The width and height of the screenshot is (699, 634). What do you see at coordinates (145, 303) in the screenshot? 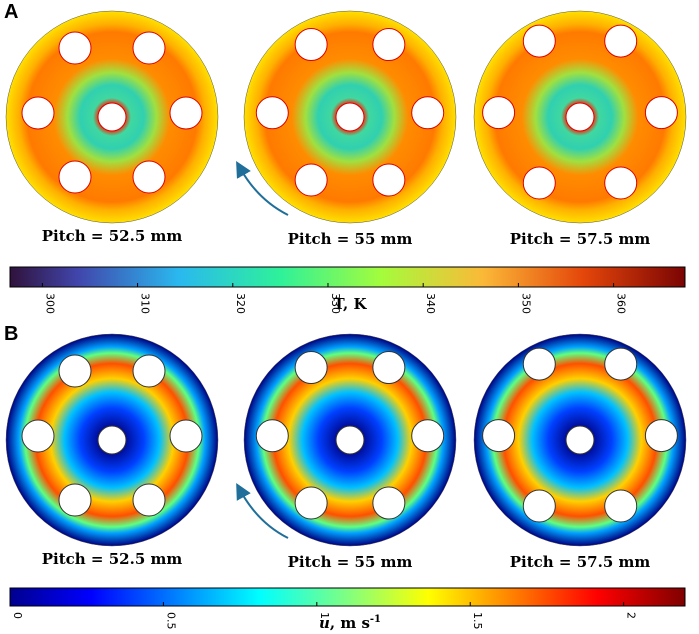
I see `tick-label: 310` at bounding box center [145, 303].